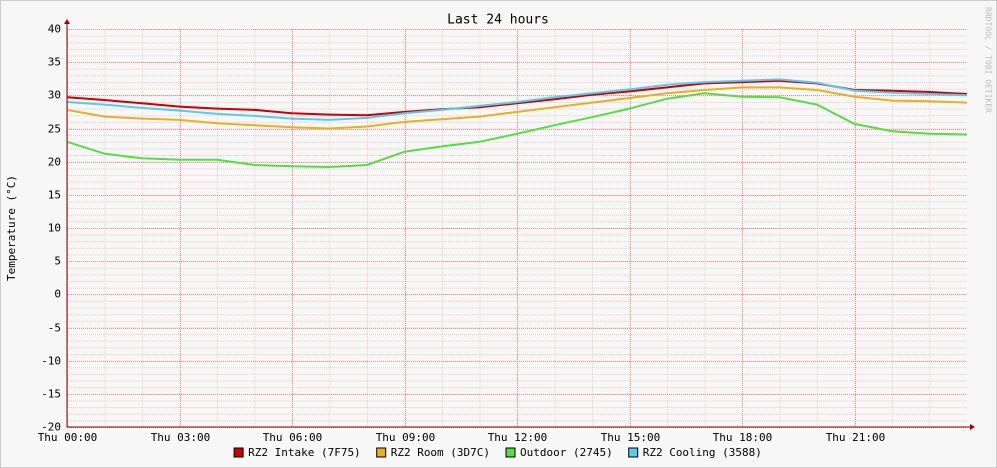 The width and height of the screenshot is (997, 468). I want to click on x-arrow, so click(972, 427).